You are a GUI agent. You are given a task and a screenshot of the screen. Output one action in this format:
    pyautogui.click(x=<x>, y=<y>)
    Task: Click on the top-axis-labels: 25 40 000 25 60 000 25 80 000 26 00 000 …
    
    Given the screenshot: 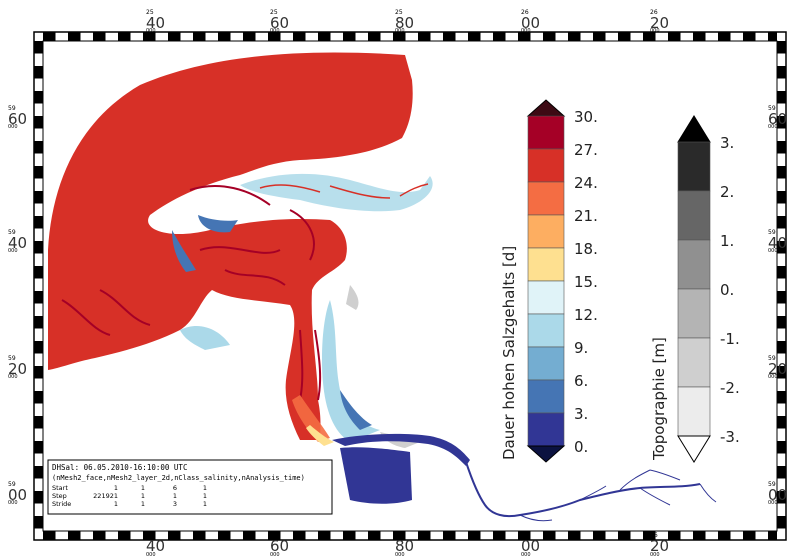 What is the action you would take?
    pyautogui.click(x=407, y=21)
    